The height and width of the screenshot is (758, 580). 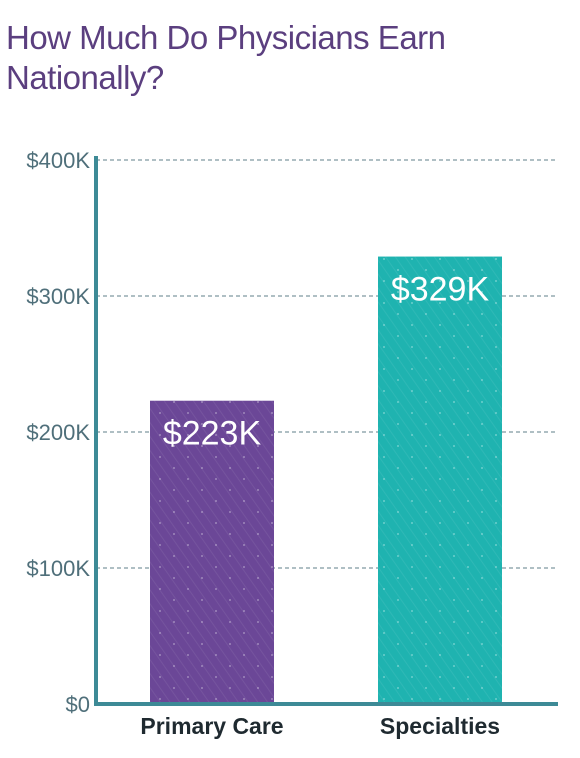 What do you see at coordinates (78, 704) in the screenshot?
I see `y-tick-label: $0` at bounding box center [78, 704].